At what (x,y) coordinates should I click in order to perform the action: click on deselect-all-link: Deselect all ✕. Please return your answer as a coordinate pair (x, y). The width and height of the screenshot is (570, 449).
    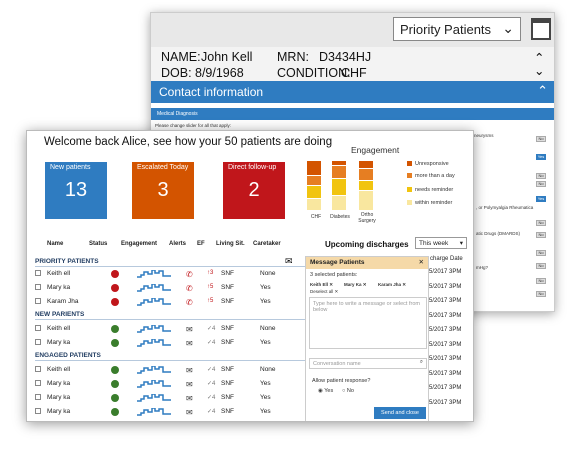
    Looking at the image, I should click on (324, 291).